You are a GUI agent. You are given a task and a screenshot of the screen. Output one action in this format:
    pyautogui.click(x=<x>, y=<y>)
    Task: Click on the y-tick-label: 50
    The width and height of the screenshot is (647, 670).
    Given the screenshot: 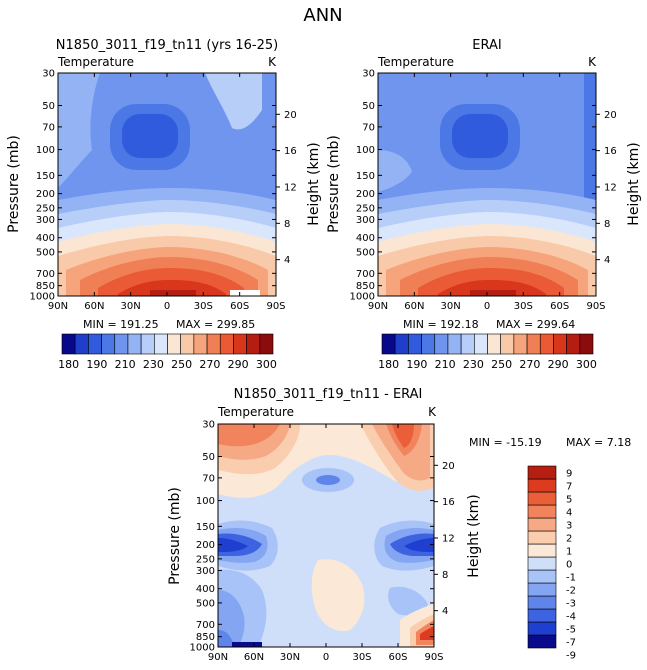 What is the action you would take?
    pyautogui.click(x=368, y=106)
    